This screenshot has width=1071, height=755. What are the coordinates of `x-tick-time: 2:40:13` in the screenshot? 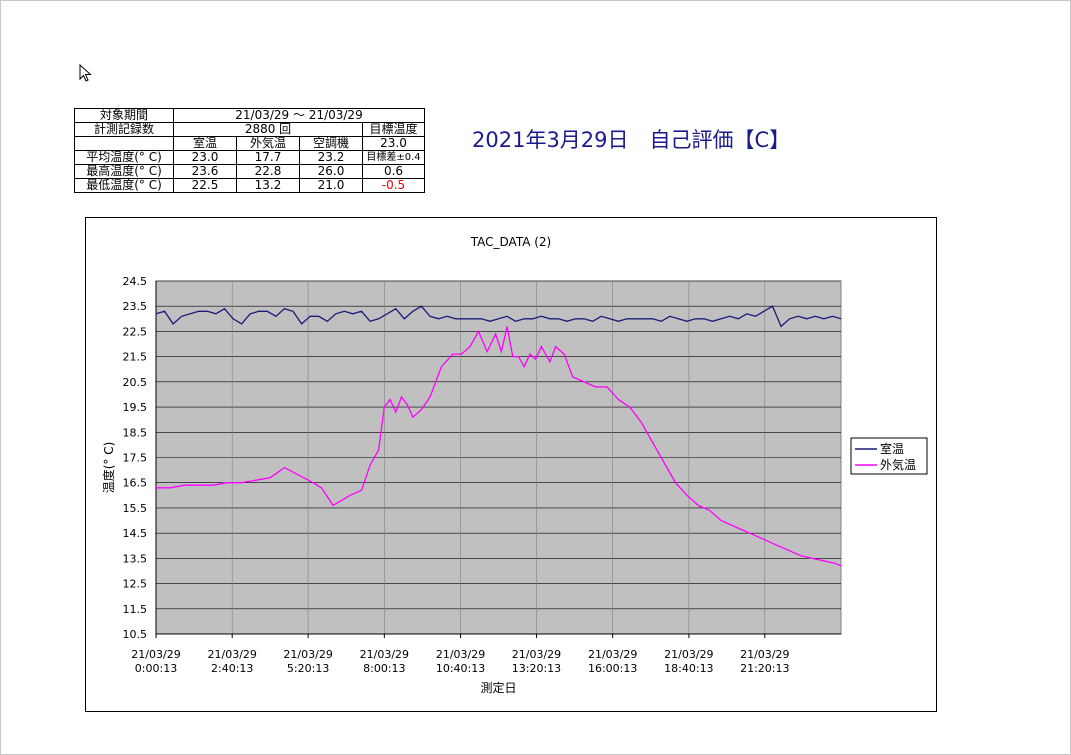 It's located at (232, 668).